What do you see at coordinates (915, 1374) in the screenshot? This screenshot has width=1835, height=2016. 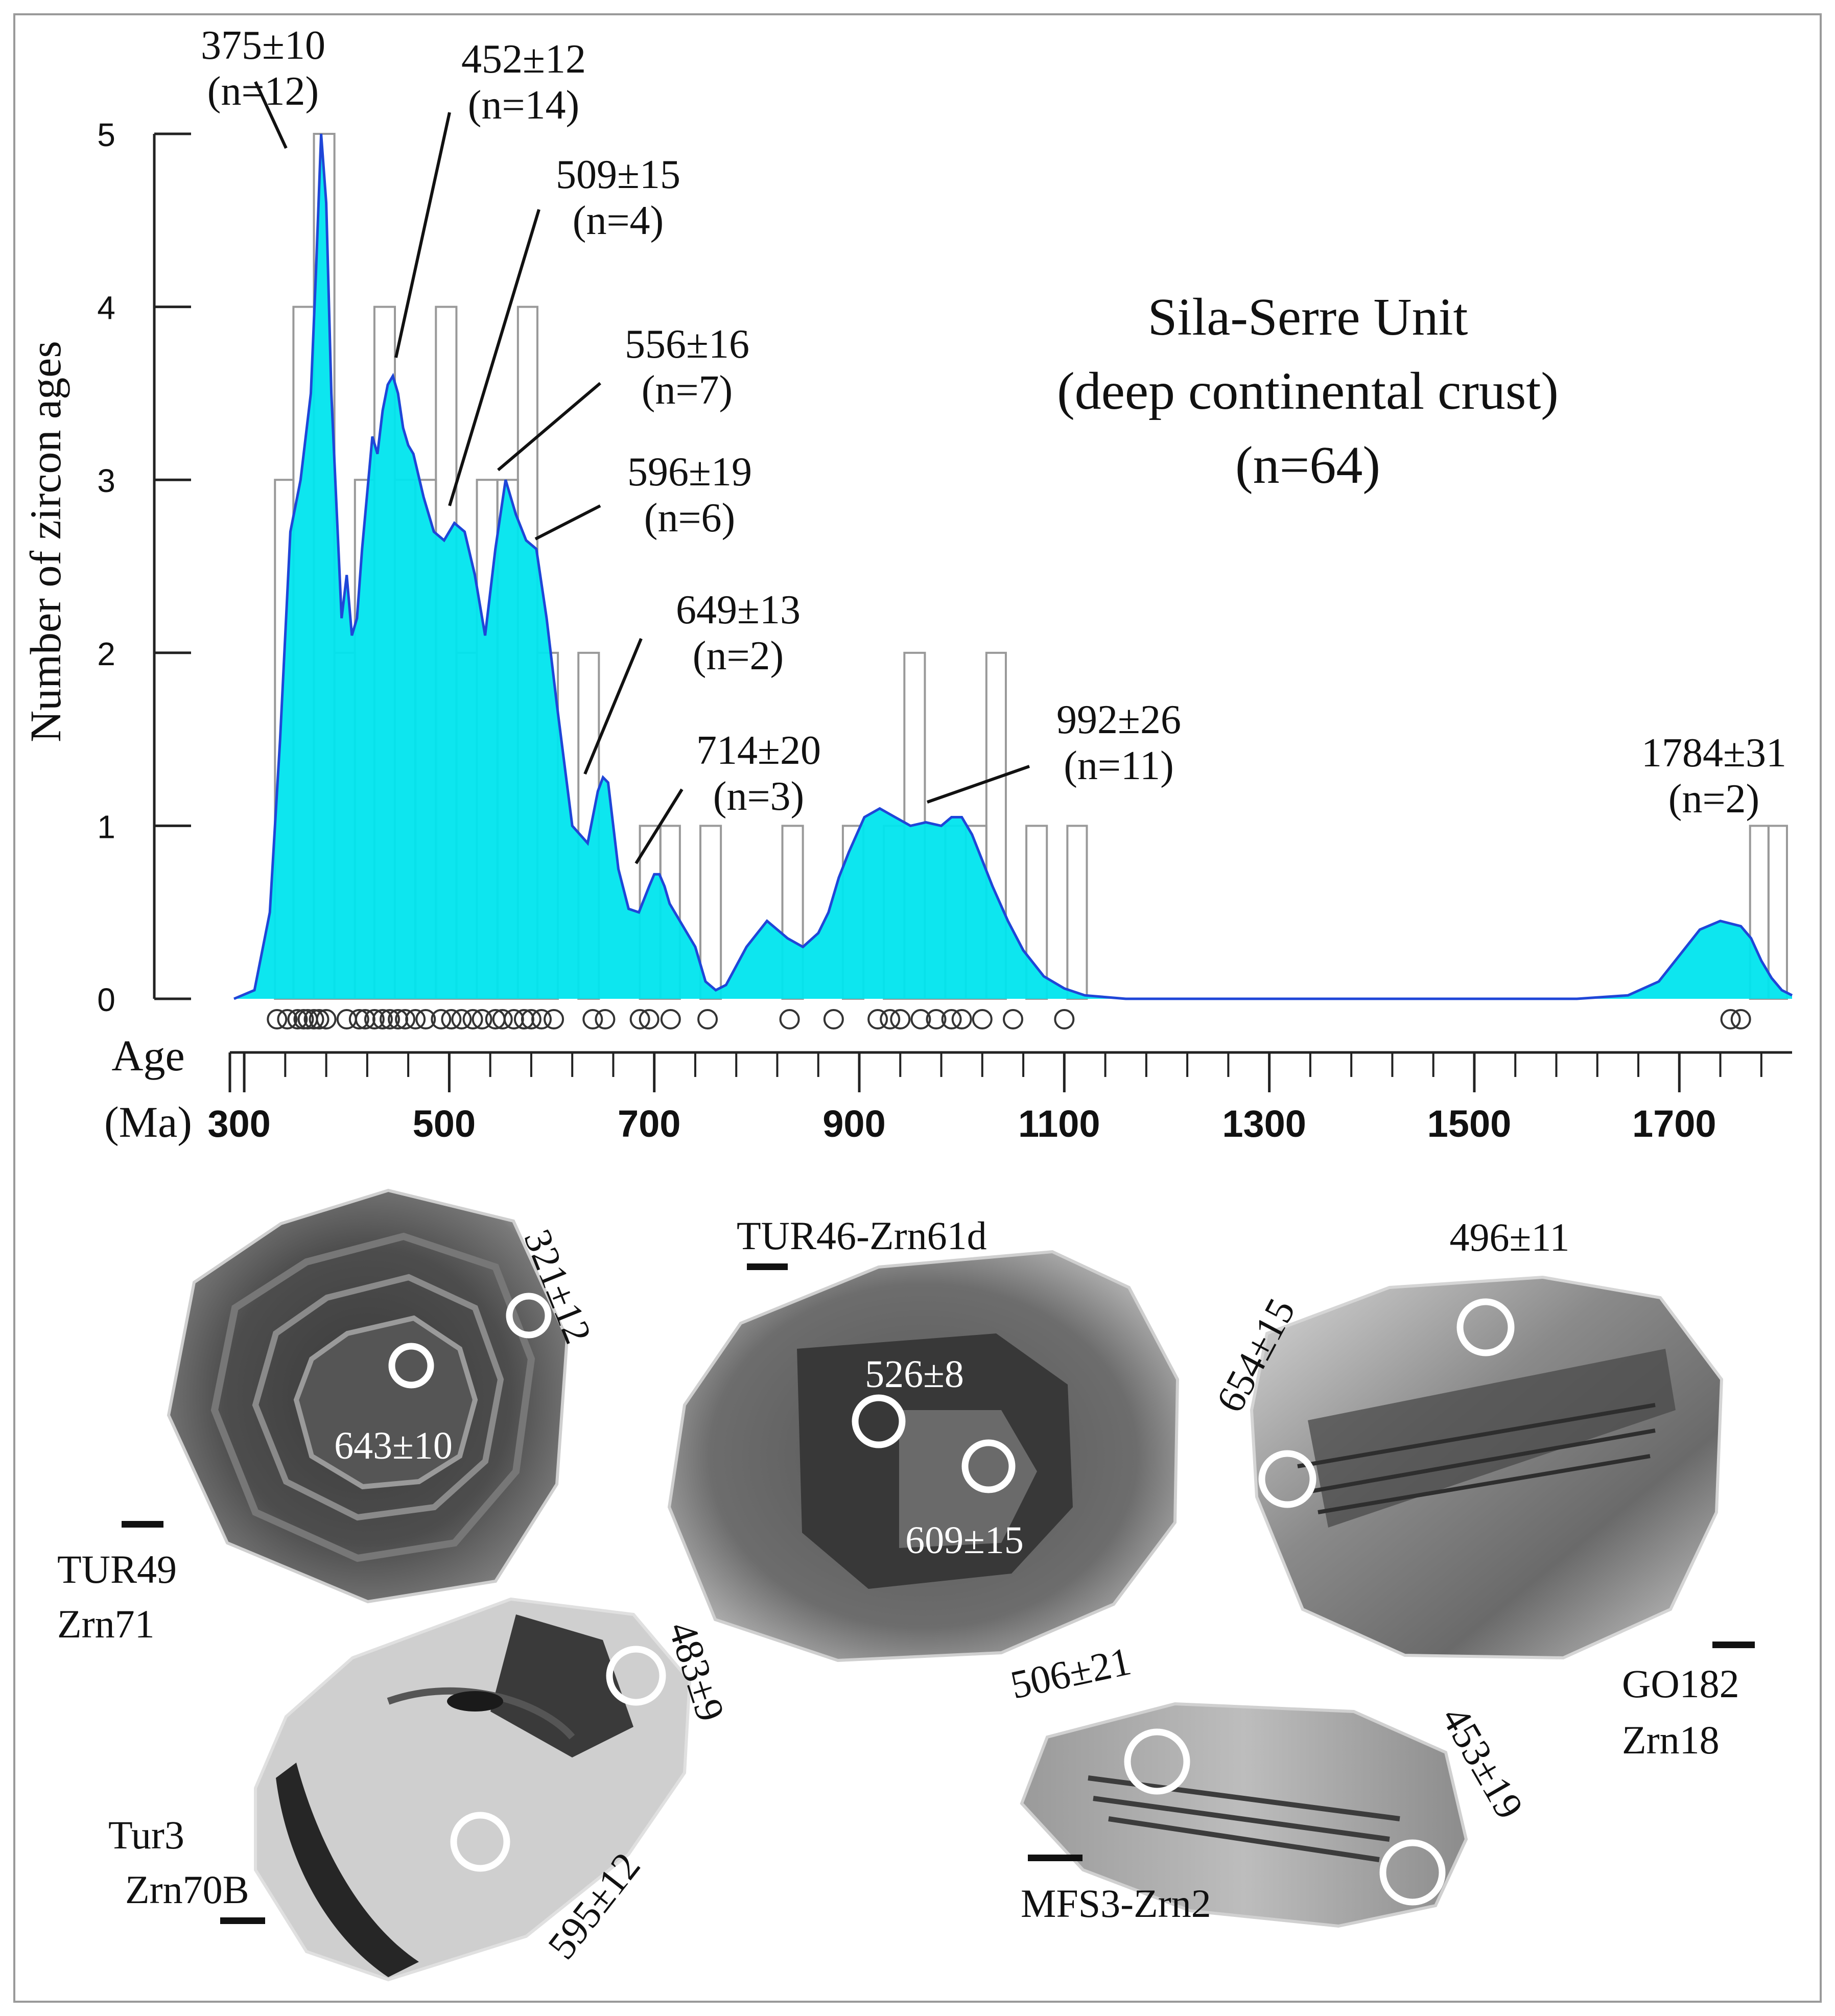 I see `spot-age: 526±8` at bounding box center [915, 1374].